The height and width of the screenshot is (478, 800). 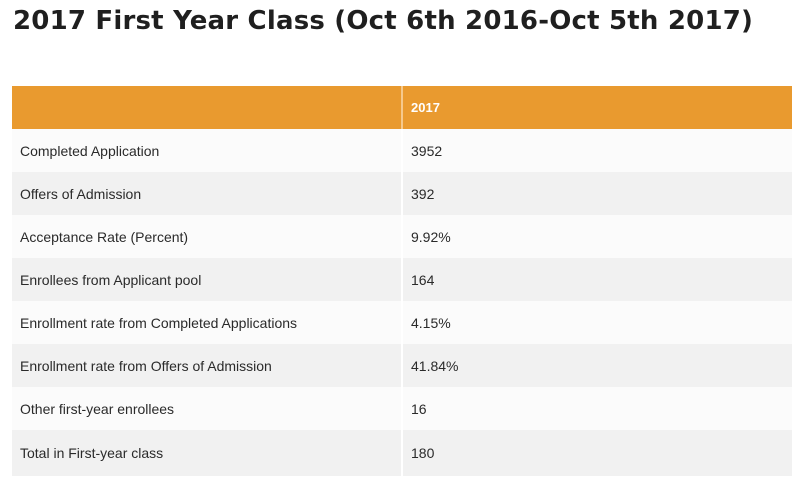 I want to click on table-row: Acceptance Rate (Percent) 9.92%, so click(x=402, y=236).